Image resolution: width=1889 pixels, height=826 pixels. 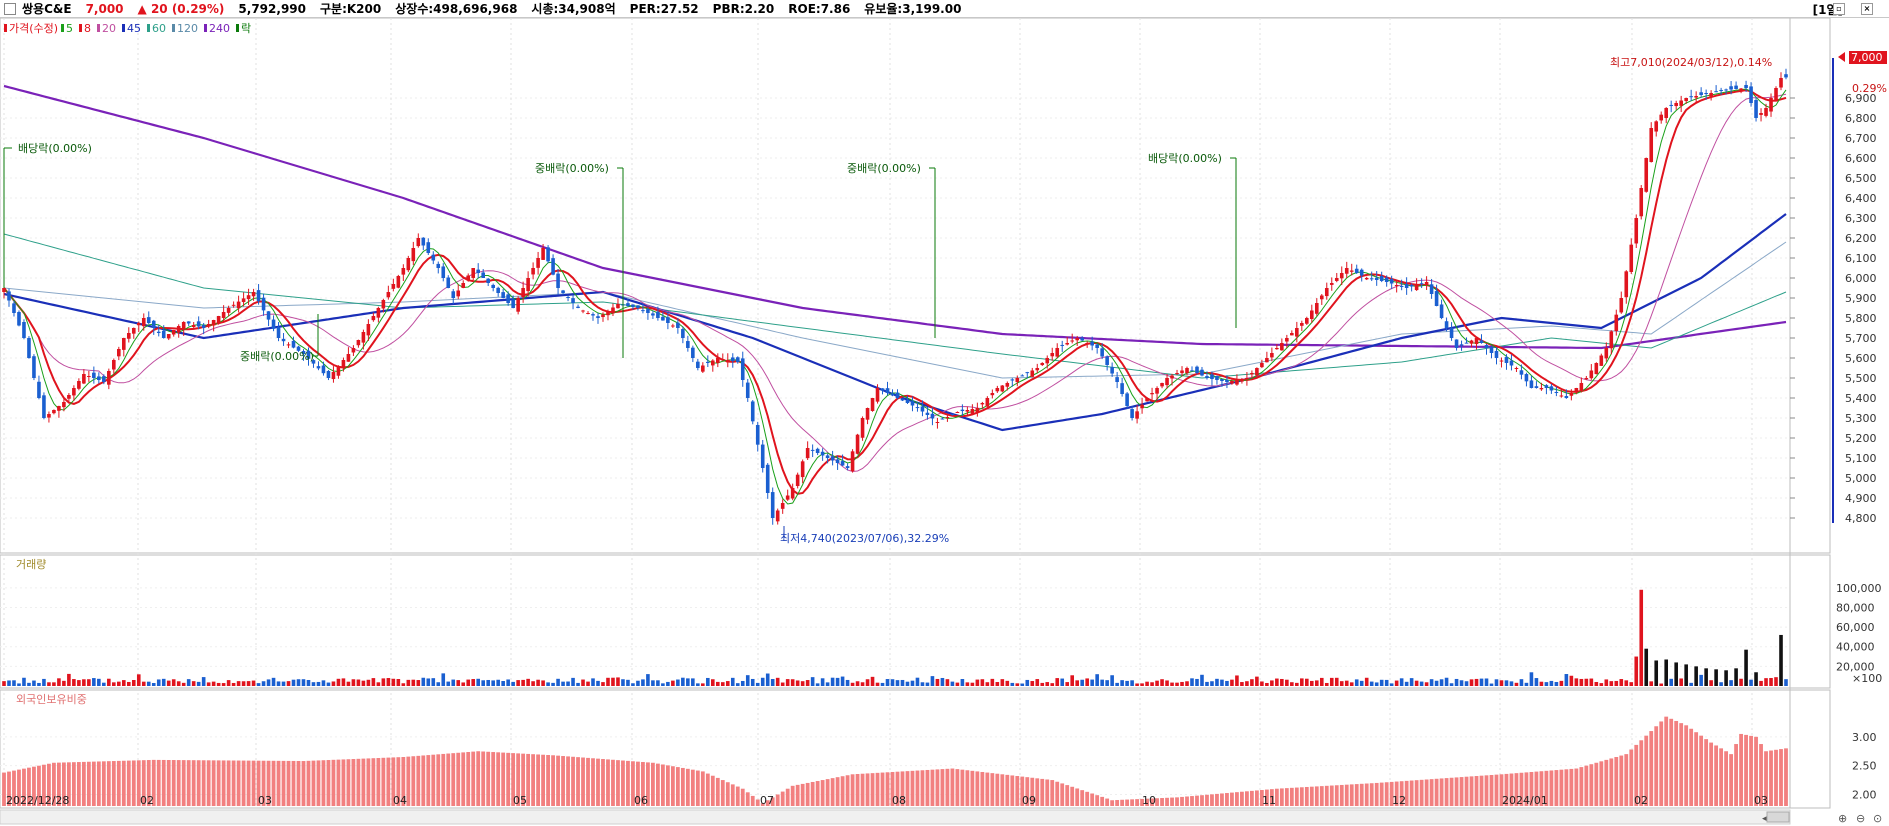 What do you see at coordinates (864, 538) in the screenshot?
I see `min-price-label: 최저4,740(2023/07/06),32.29%` at bounding box center [864, 538].